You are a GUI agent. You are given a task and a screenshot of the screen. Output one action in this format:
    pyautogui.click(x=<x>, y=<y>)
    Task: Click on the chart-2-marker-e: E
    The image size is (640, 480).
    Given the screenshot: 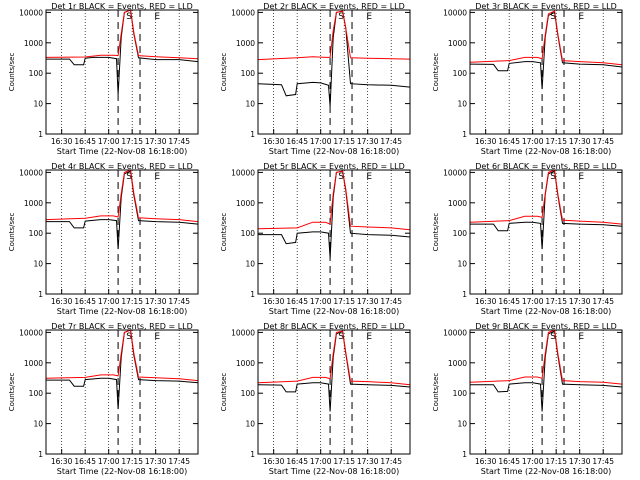 What is the action you would take?
    pyautogui.click(x=369, y=17)
    